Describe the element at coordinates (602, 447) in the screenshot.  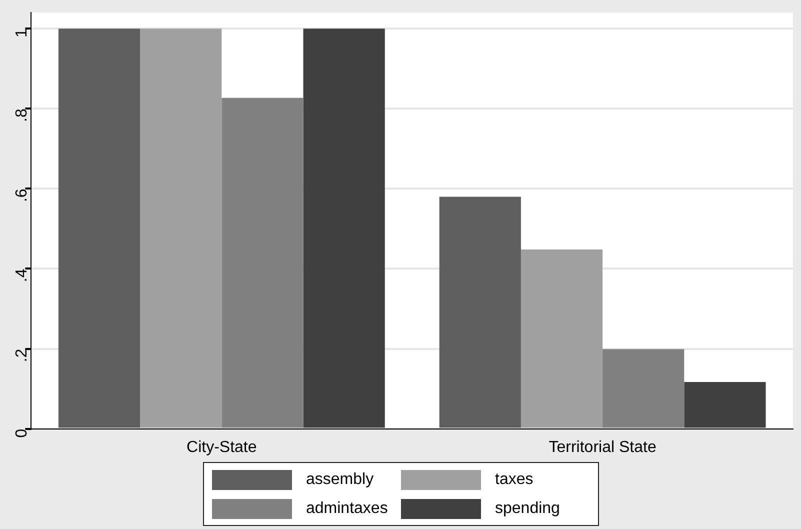
I see `x-tick-label: Territorial State` at that location.